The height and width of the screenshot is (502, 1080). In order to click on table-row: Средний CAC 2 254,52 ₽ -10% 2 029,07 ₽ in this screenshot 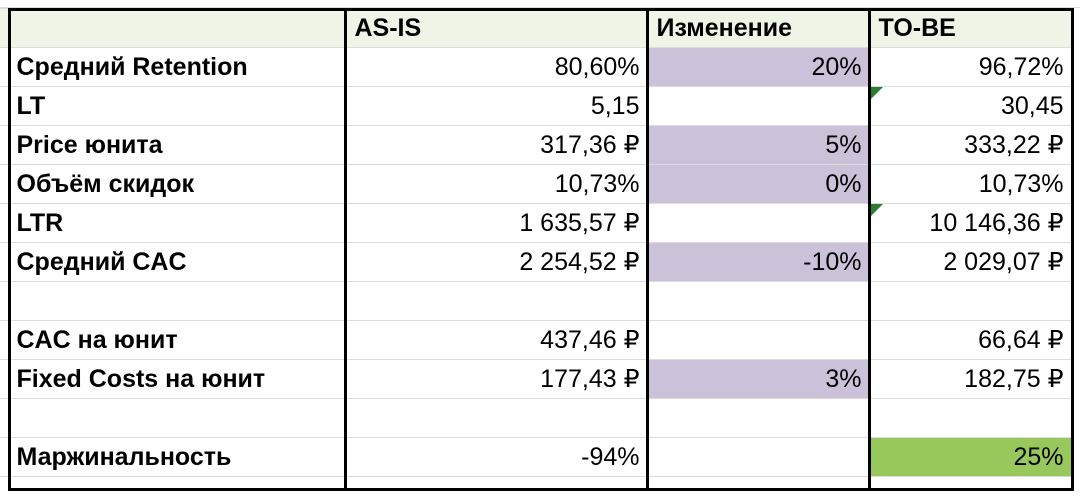, I will do `click(536, 262)`.